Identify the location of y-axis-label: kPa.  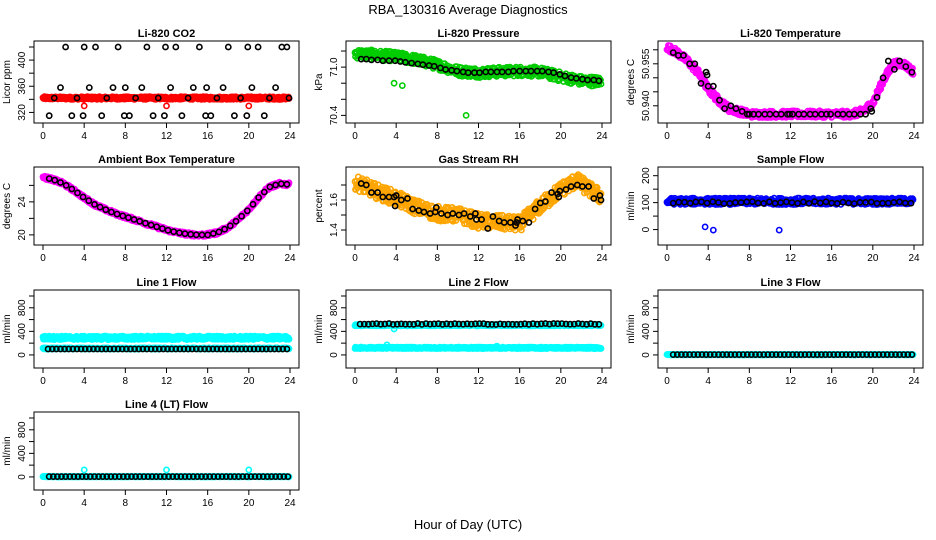
(319, 82).